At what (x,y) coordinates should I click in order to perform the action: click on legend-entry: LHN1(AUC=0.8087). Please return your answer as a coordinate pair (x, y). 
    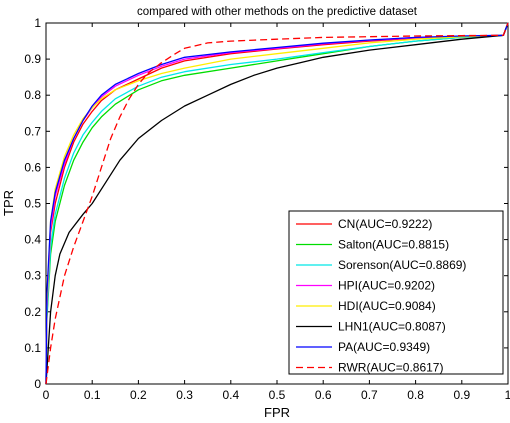
    Looking at the image, I should click on (392, 327).